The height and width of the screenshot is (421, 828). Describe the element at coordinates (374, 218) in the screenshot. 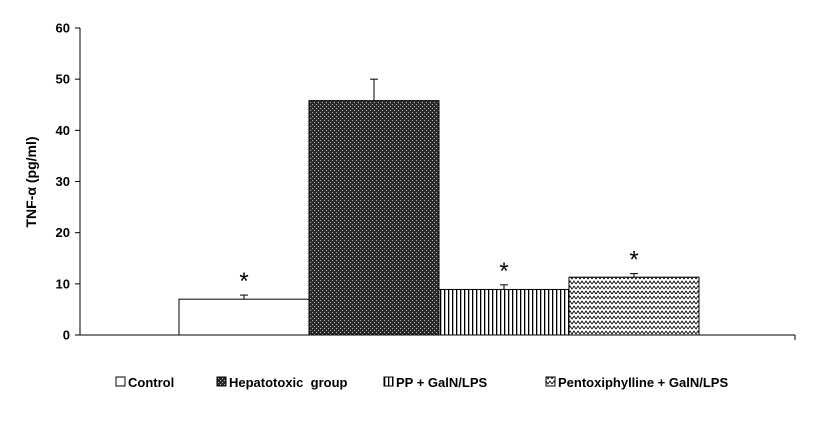

I see `bar-hepatotoxic-group` at that location.